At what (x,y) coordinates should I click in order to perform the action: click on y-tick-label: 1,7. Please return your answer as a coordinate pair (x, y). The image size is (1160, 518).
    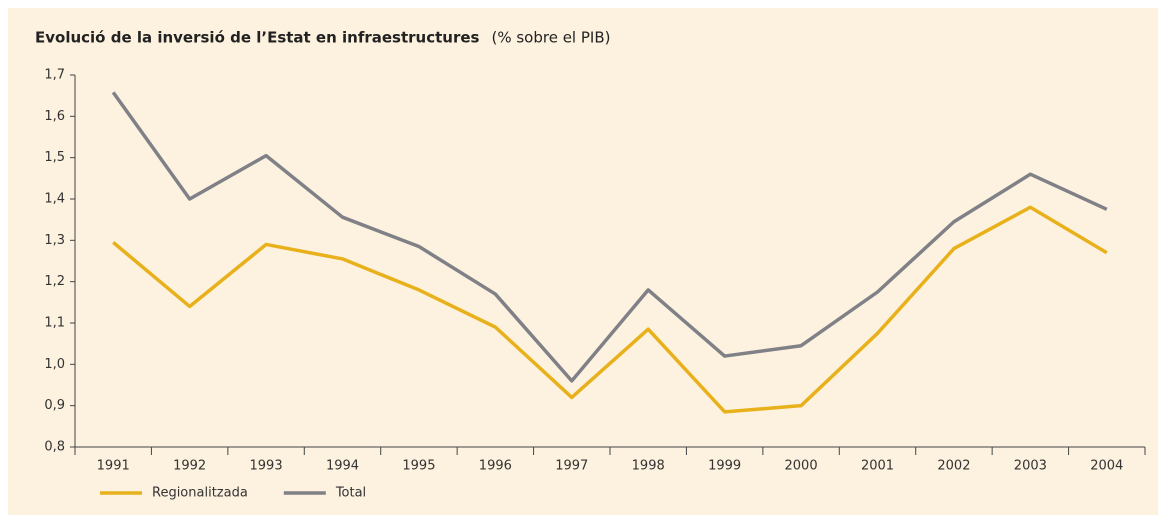
    Looking at the image, I should click on (54, 75).